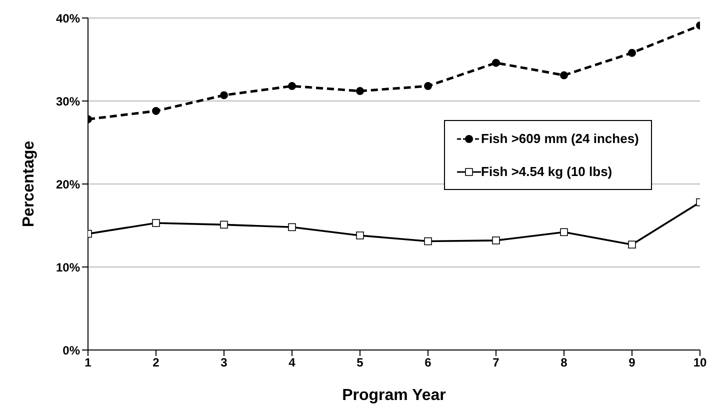 The height and width of the screenshot is (418, 722). What do you see at coordinates (632, 363) in the screenshot?
I see `x-tick-label: 9` at bounding box center [632, 363].